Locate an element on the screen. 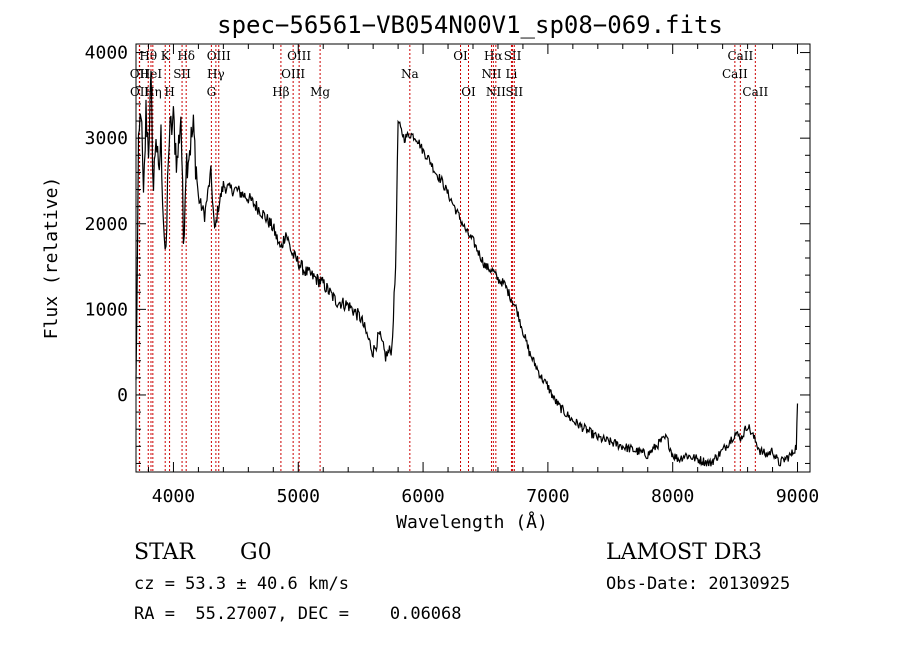 The height and width of the screenshot is (649, 900). y-tick-label: 4000 is located at coordinates (106, 53).